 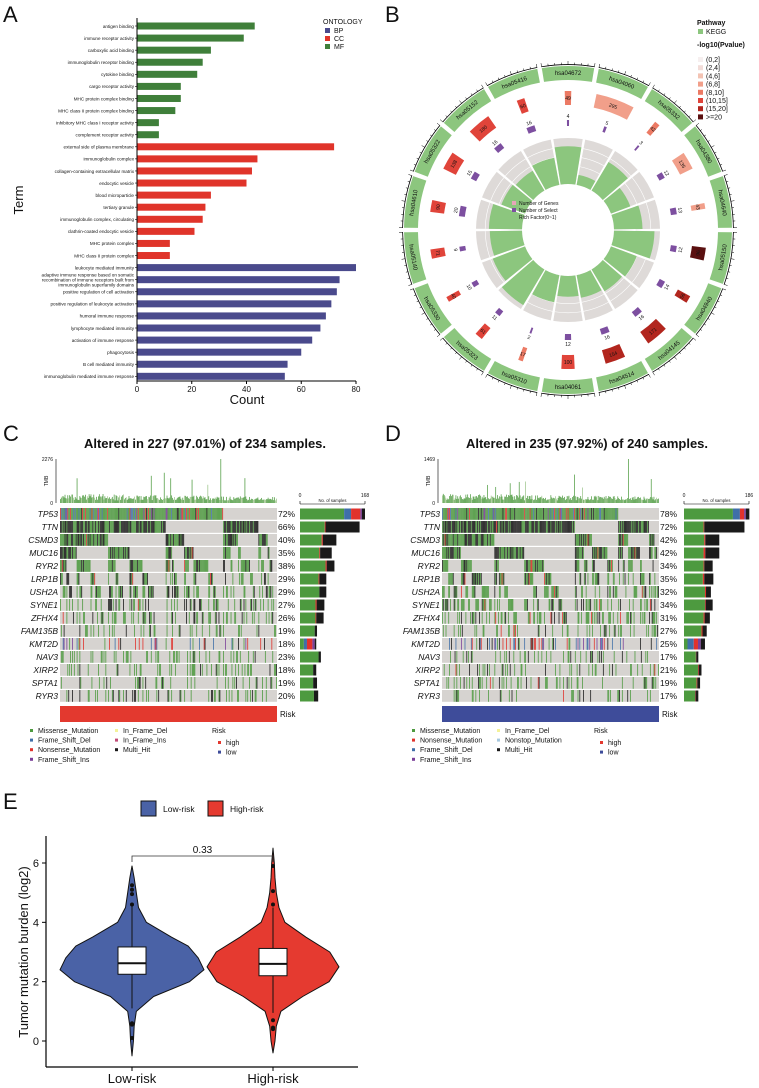 I want to click on gene-pct-label: 29%, so click(x=286, y=592).